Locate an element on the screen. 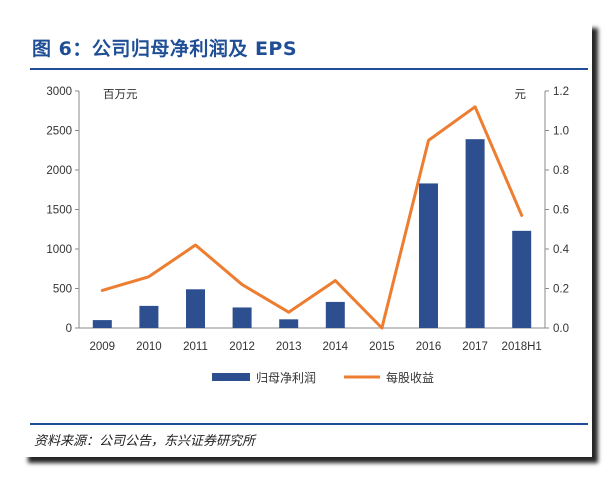 The width and height of the screenshot is (612, 481). chart-legend: 归母净利润 每股收益 is located at coordinates (323, 377).